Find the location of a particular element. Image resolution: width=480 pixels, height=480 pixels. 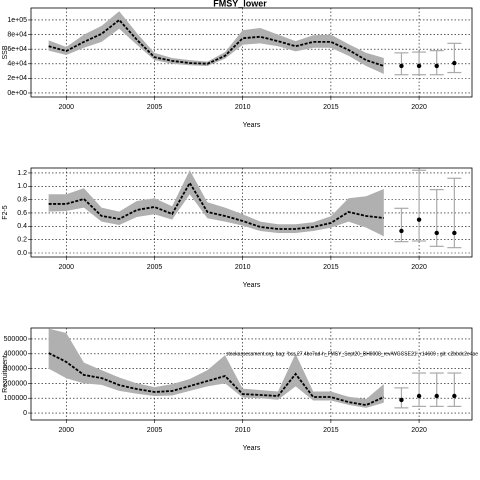

y-tick-label: 2e+04 is located at coordinates (17, 78).